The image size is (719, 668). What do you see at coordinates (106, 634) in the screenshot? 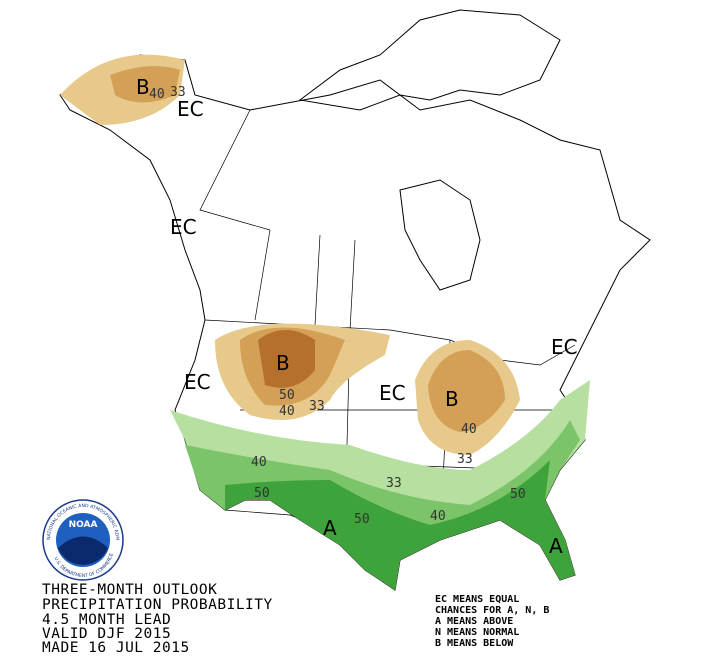
I see `title-line: VALID DJF 2015` at bounding box center [106, 634].